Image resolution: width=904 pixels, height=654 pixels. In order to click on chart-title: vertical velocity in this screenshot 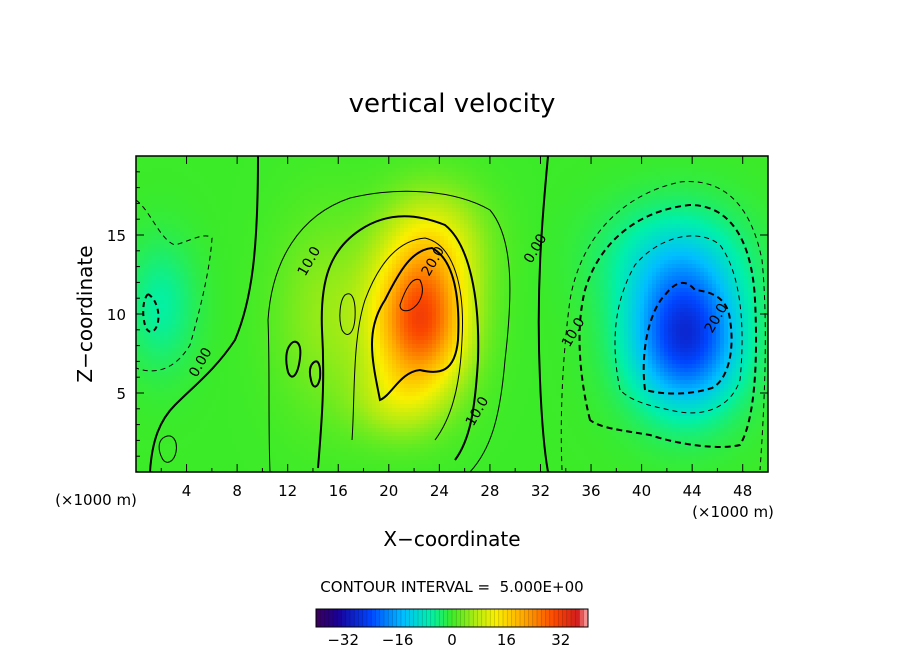, I will do `click(452, 104)`.